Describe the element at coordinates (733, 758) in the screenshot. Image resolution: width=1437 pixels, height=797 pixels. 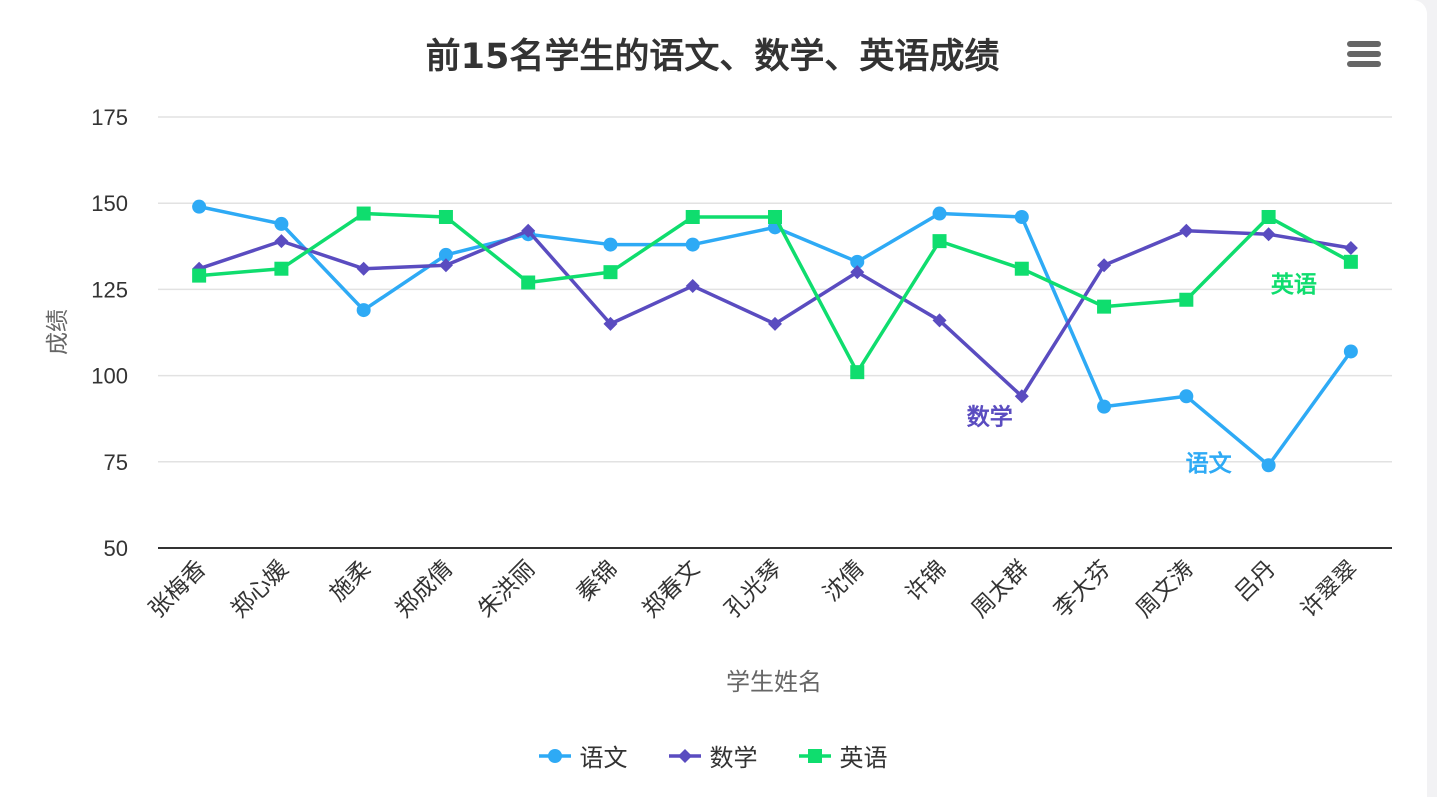
I see `legend-label: 数学` at that location.